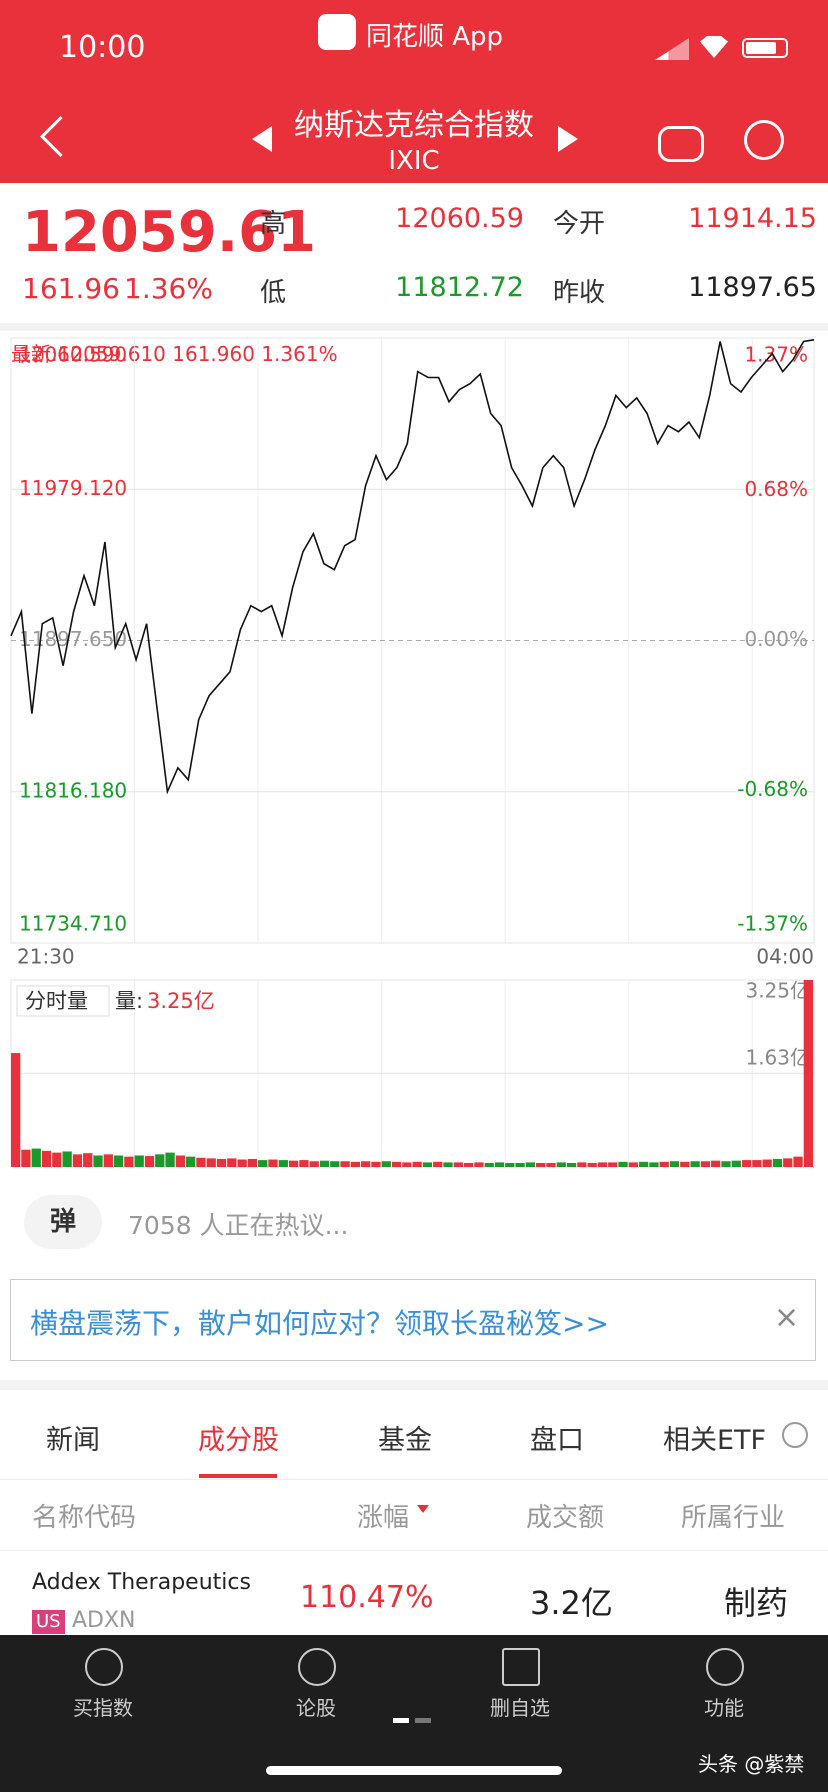  Describe the element at coordinates (777, 991) in the screenshot. I see `y-tick-label: 3.25亿` at that location.